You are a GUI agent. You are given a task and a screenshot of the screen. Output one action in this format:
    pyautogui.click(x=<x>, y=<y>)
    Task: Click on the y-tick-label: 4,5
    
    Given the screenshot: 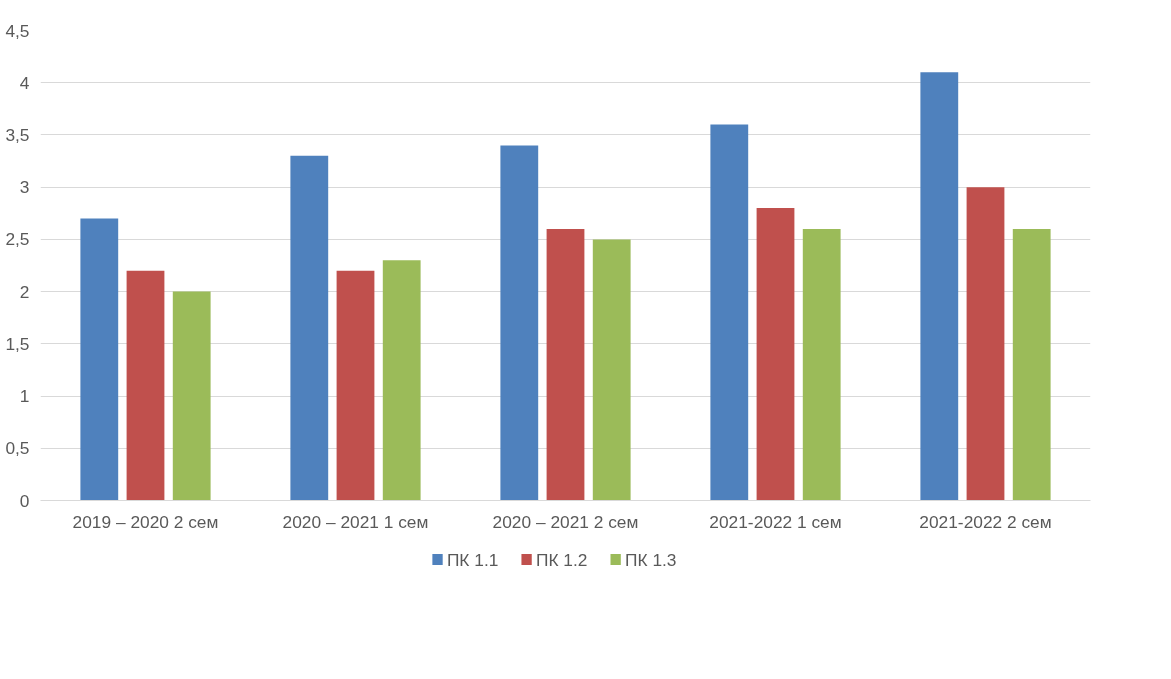 What is the action you would take?
    pyautogui.click(x=17, y=30)
    